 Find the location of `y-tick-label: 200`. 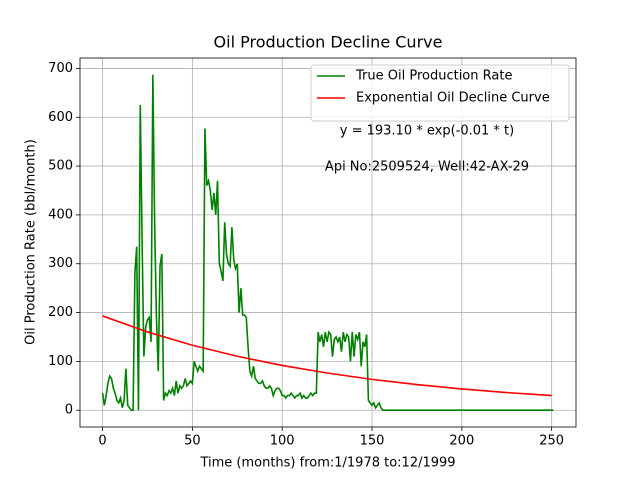

y-tick-label: 200 is located at coordinates (60, 312).